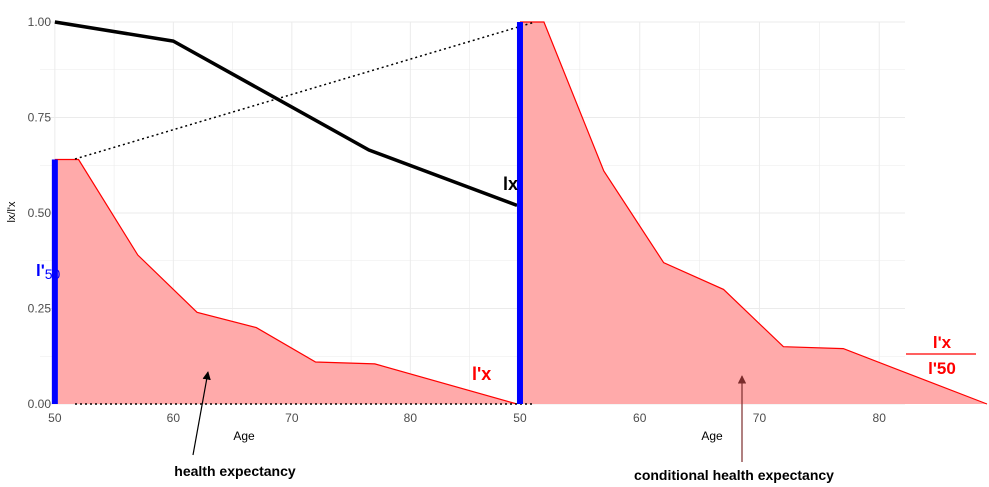 This screenshot has height=487, width=989. I want to click on lpx-series-label: l'x, so click(481, 374).